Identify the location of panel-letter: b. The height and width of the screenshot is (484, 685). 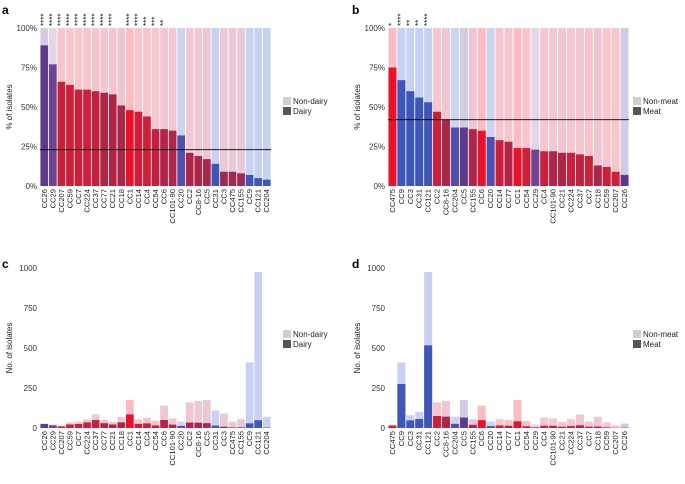
(355, 10).